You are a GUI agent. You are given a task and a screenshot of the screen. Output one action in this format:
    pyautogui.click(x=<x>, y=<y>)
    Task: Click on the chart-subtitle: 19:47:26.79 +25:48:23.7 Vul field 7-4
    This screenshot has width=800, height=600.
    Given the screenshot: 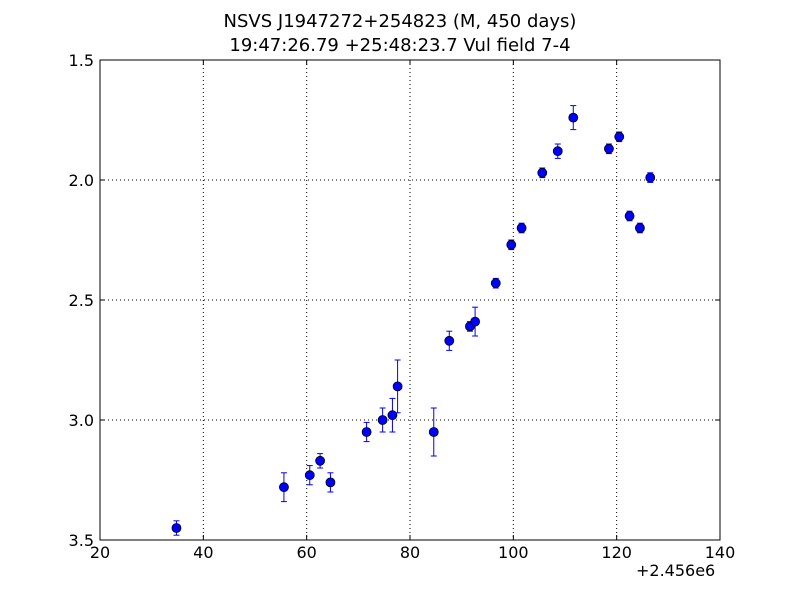 What is the action you would take?
    pyautogui.click(x=400, y=45)
    